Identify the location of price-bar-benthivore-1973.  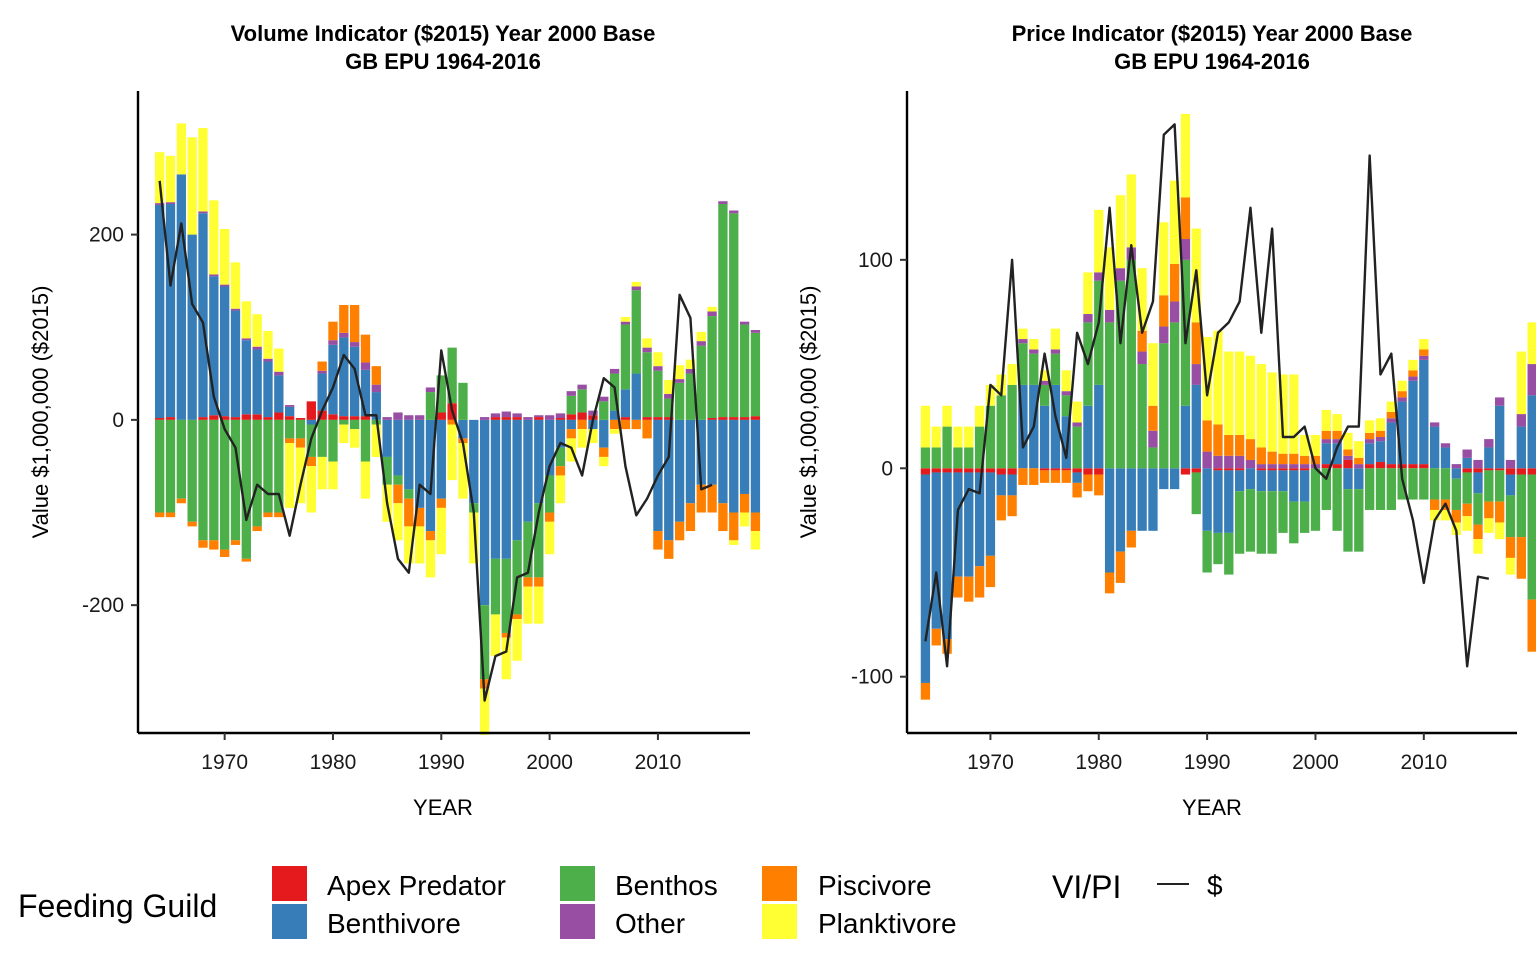
(1023, 426).